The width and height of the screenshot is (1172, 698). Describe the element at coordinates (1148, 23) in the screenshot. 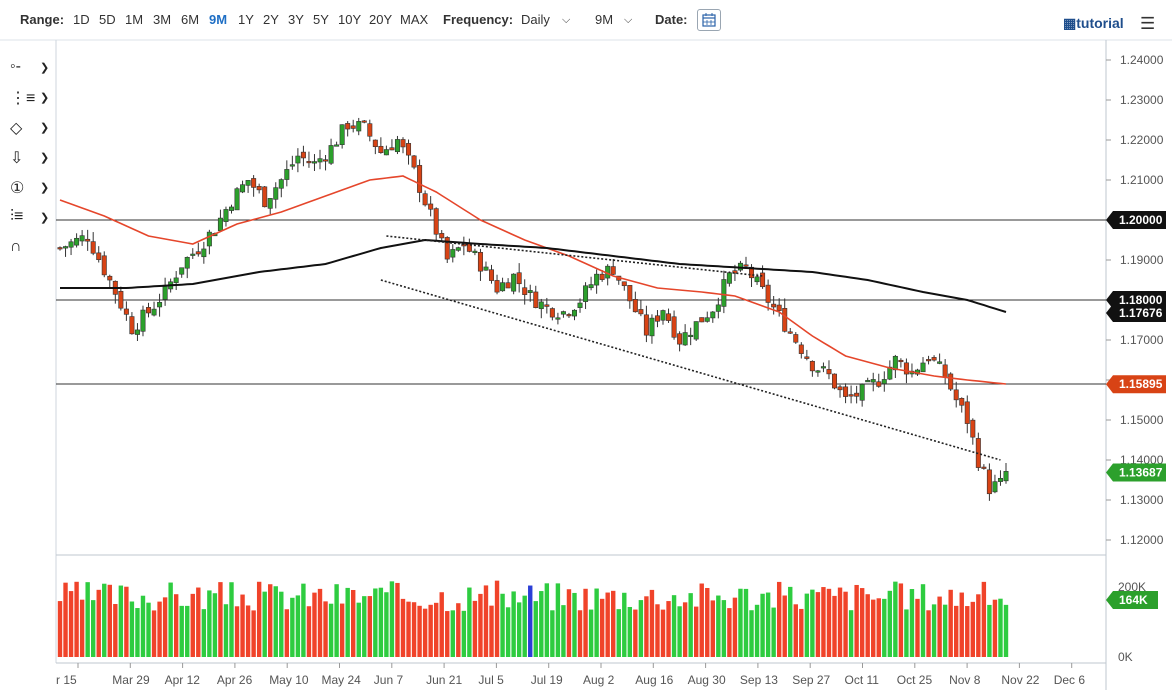

I see `hamburger-icon: ☰` at that location.